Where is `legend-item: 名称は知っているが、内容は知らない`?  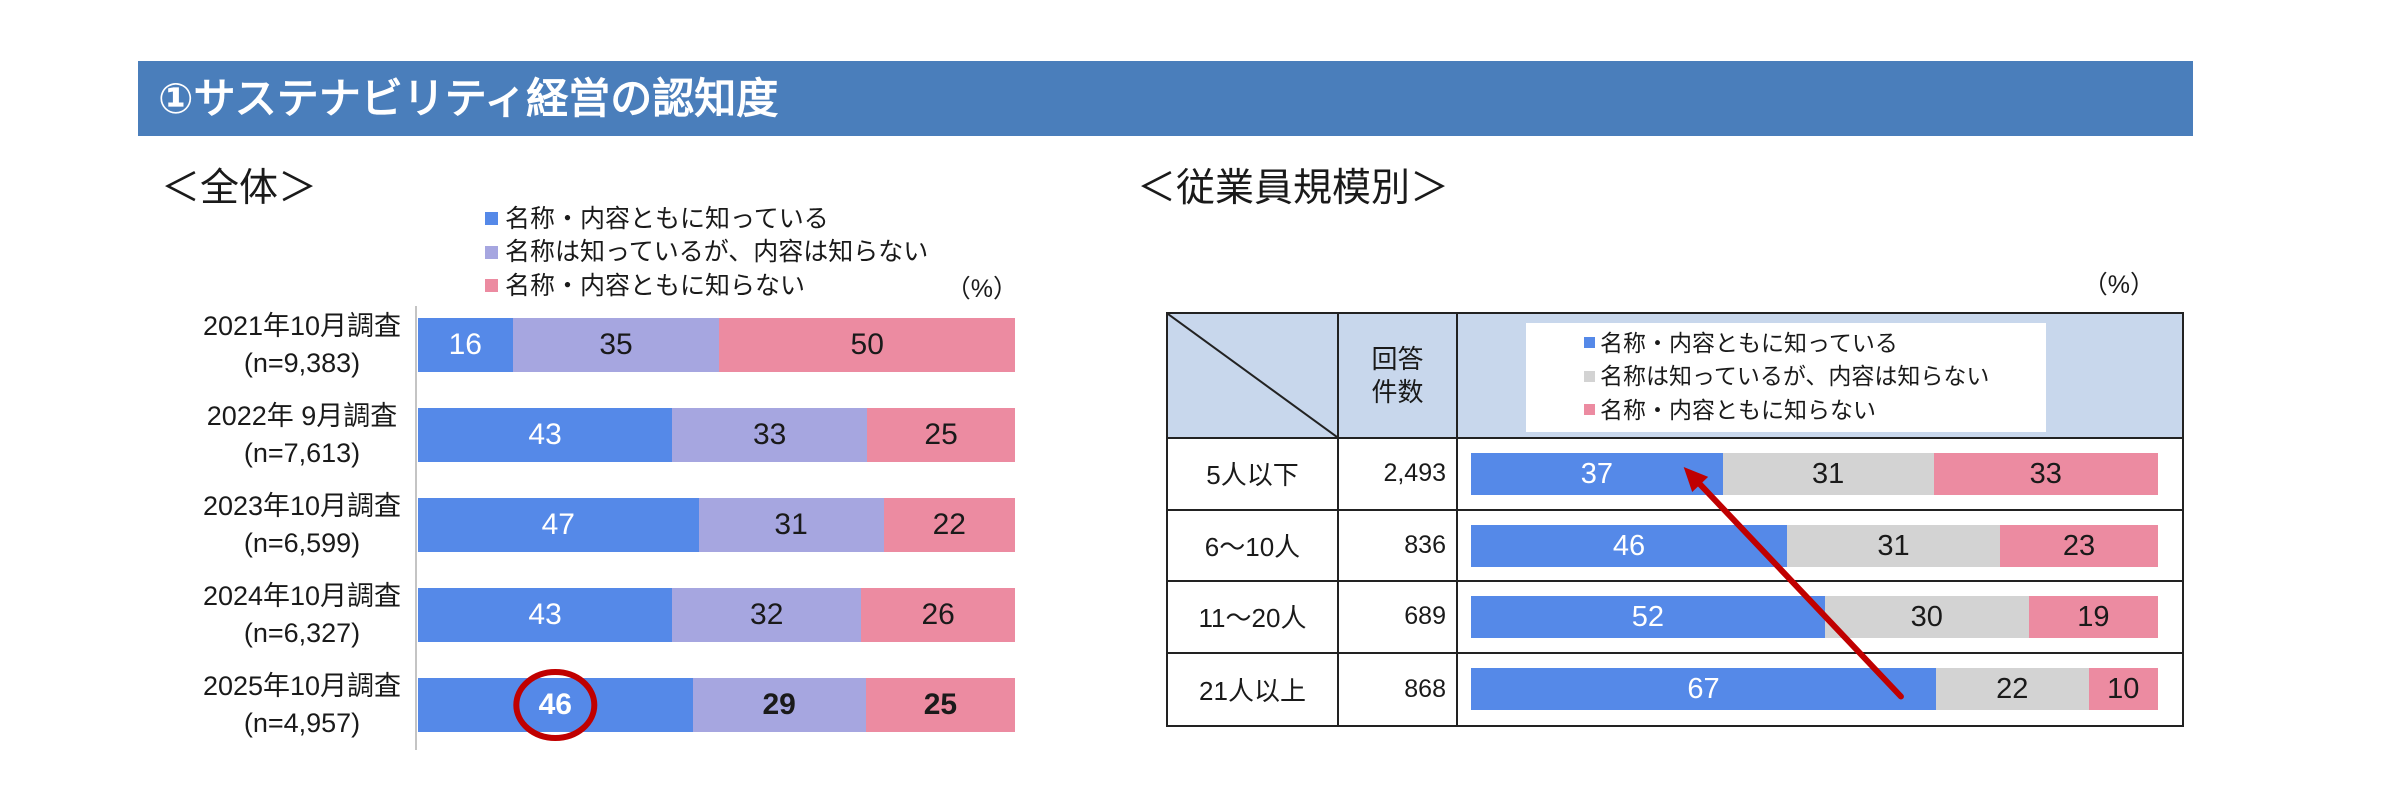
legend-item: 名称は知っているが、内容は知らない is located at coordinates (1815, 377).